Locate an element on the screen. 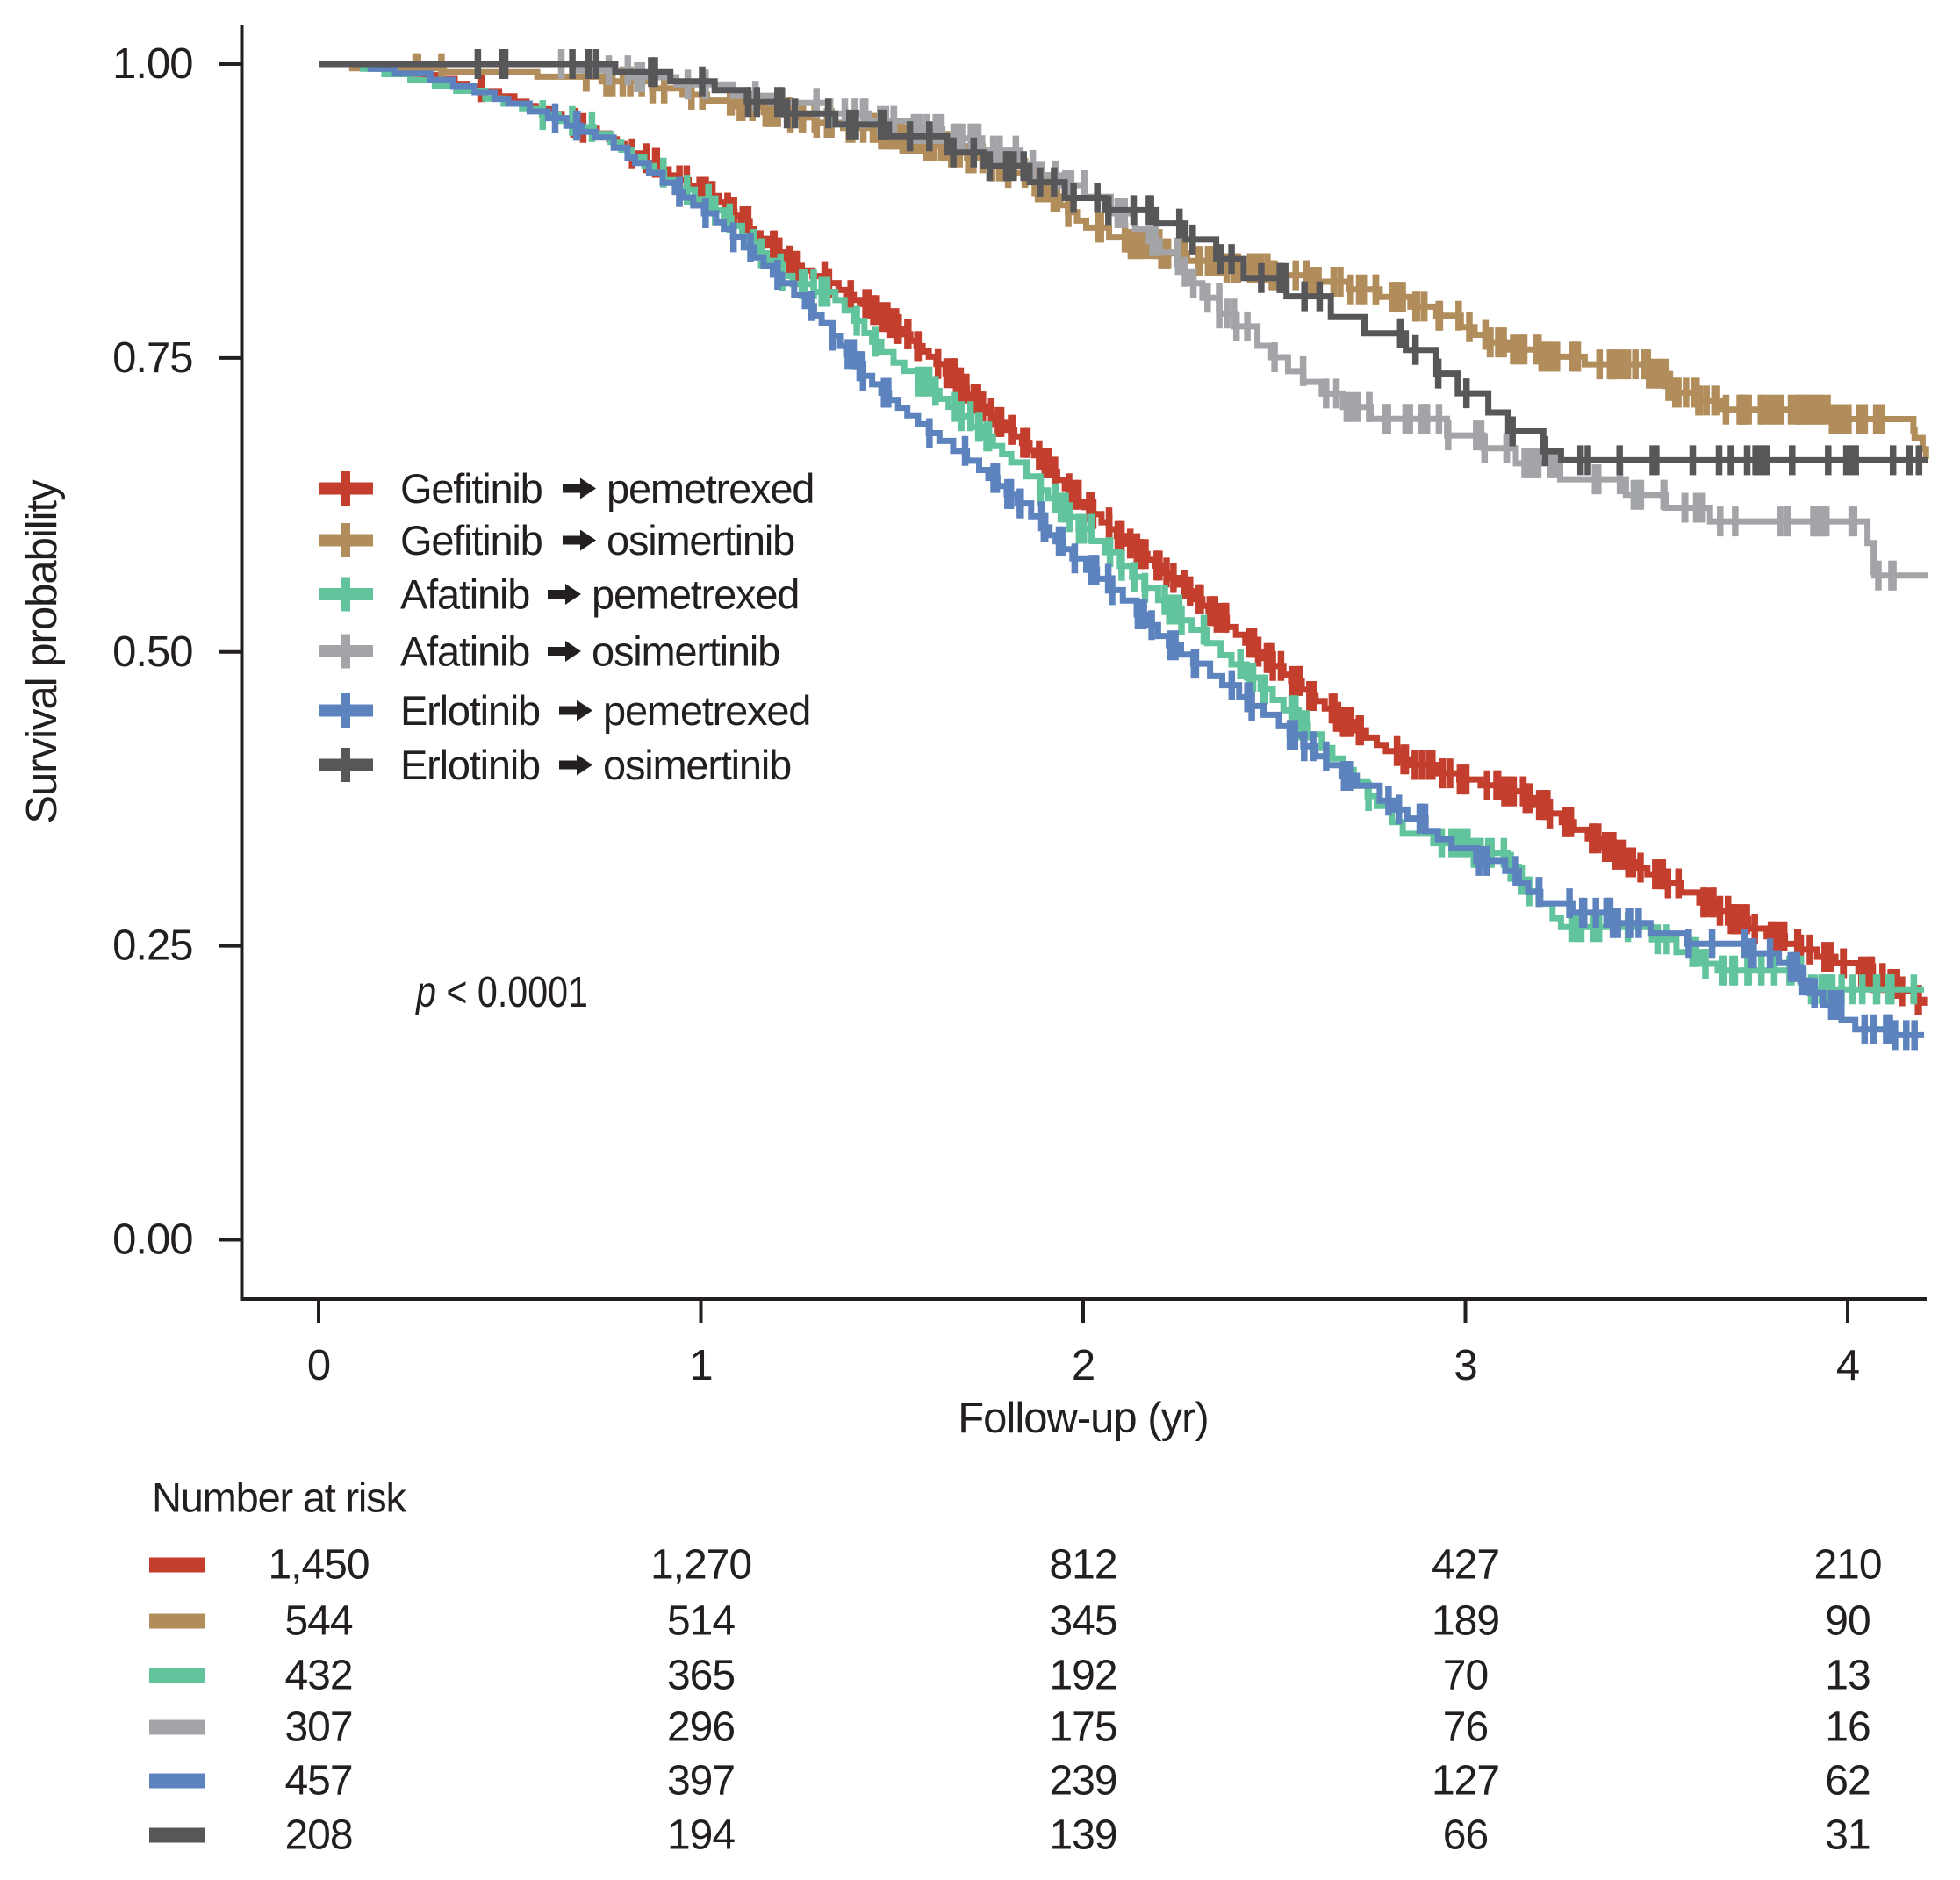 This screenshot has height=1880, width=1960. svg-text: 127 is located at coordinates (1465, 1782).